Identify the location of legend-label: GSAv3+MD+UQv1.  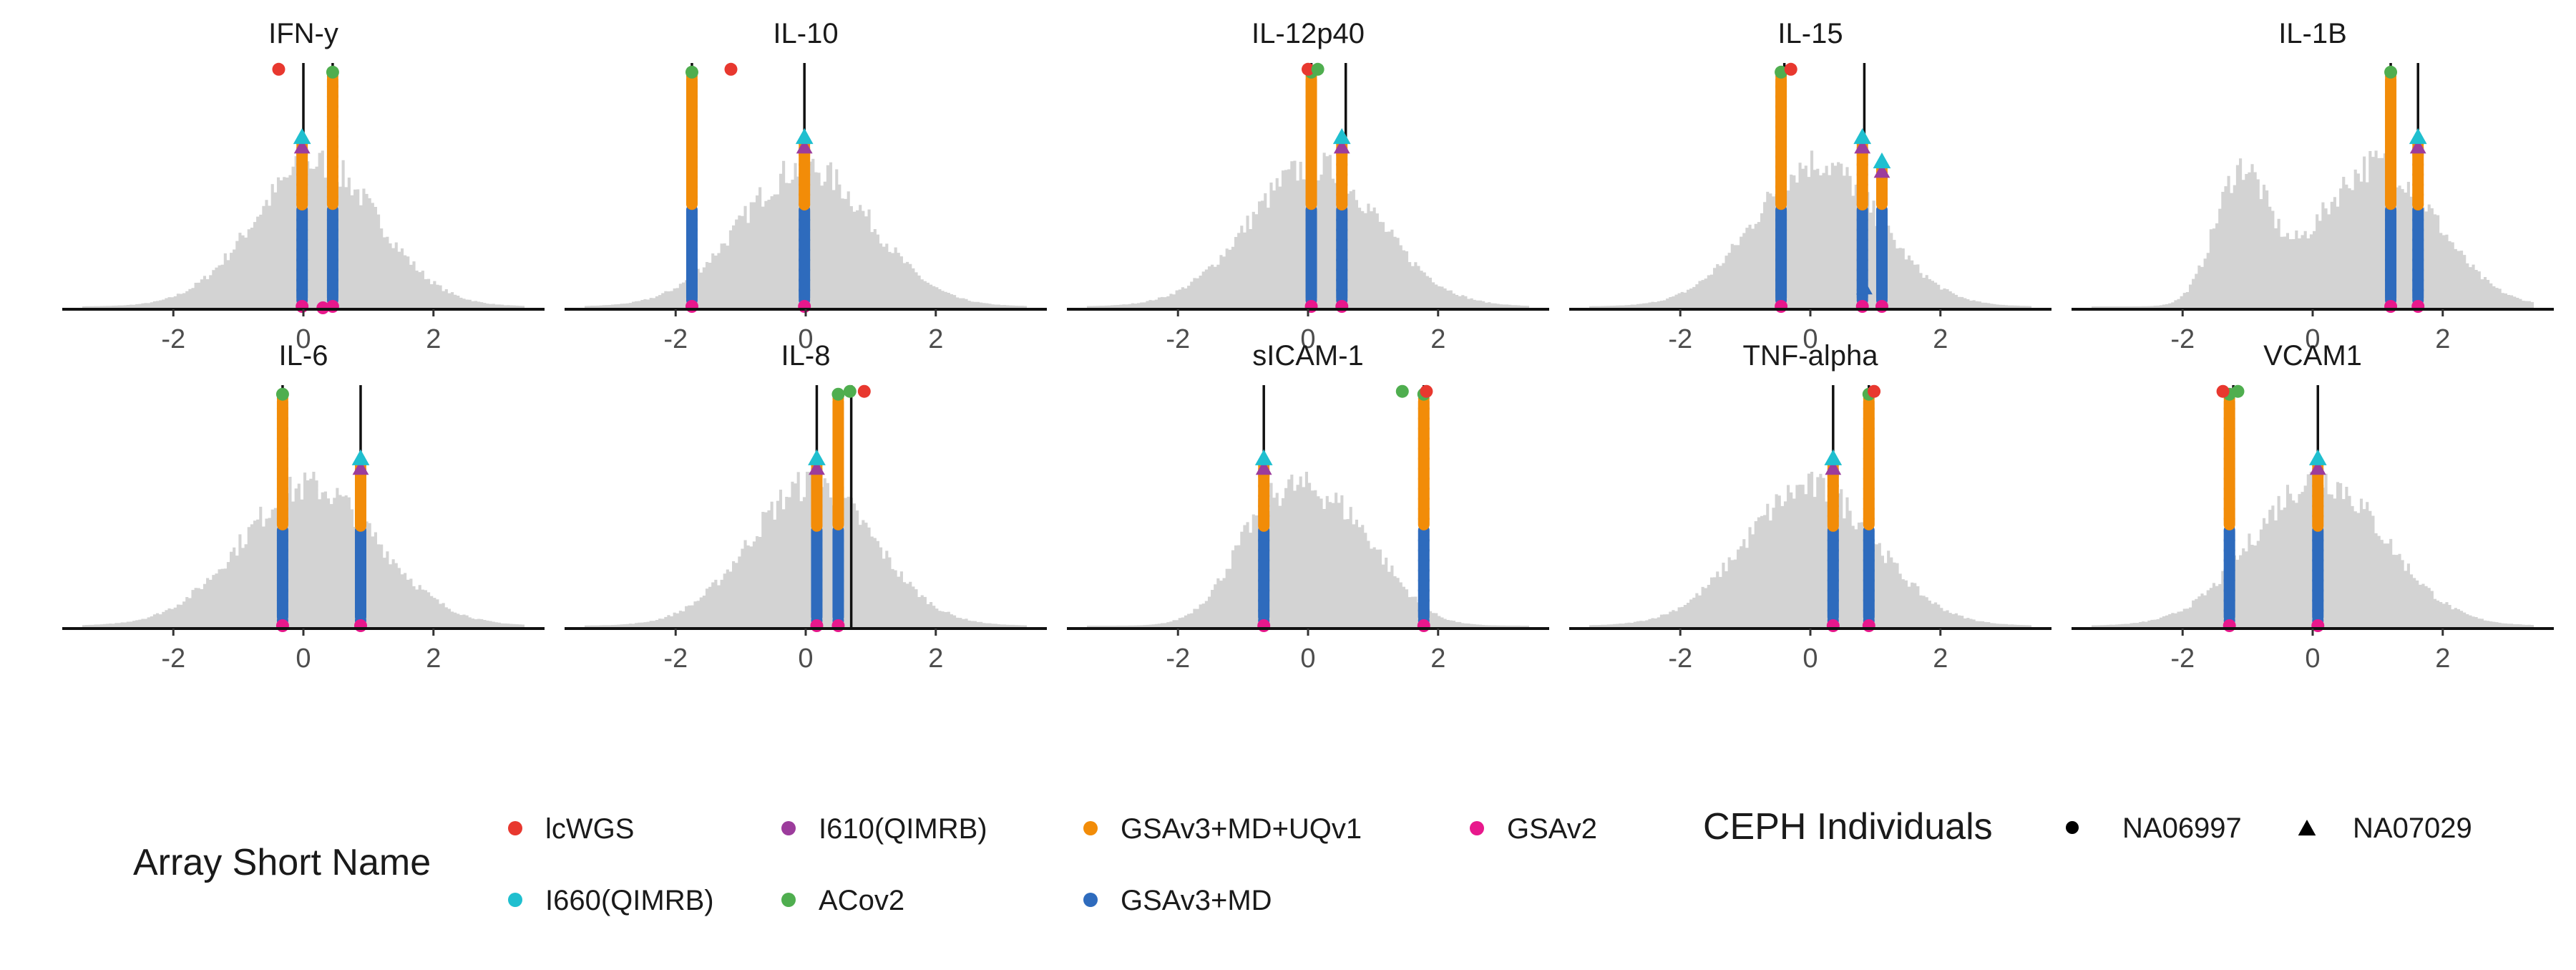
(1241, 829).